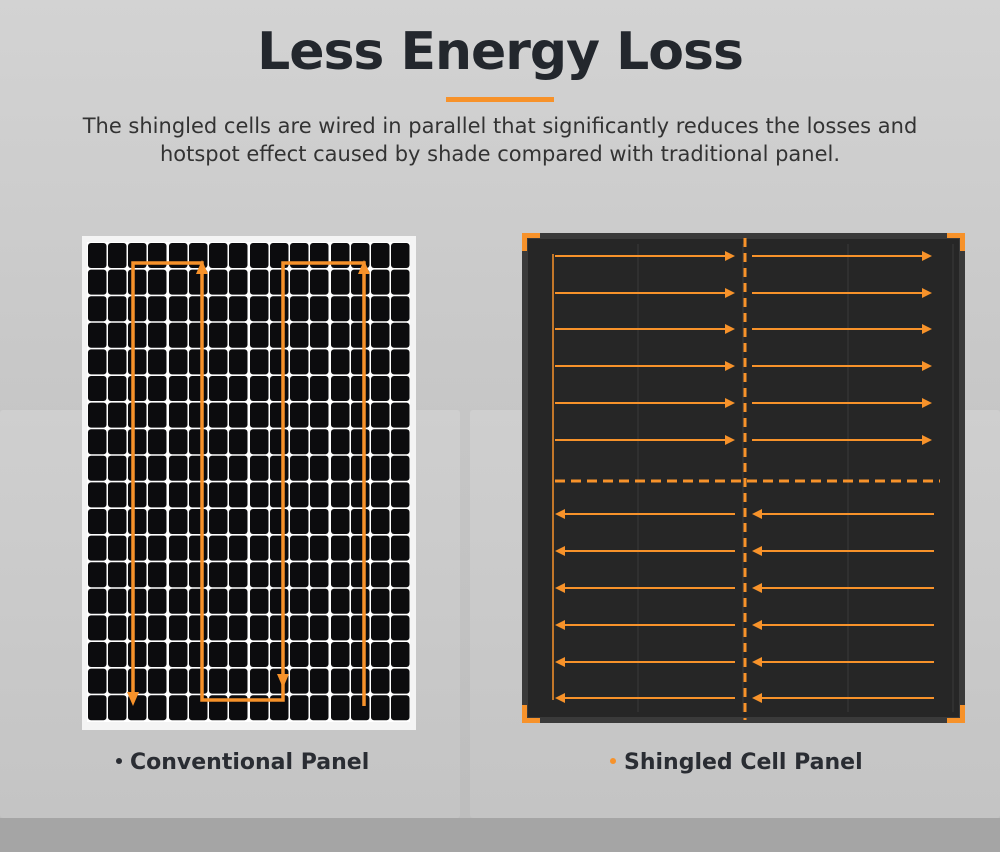 This screenshot has height=852, width=1000. I want to click on title-underline, so click(500, 99).